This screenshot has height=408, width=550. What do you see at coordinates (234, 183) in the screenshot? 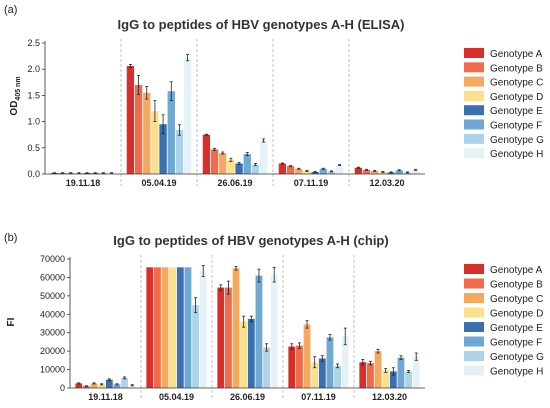
I see `x-category-label-a: 26.06.19` at bounding box center [234, 183].